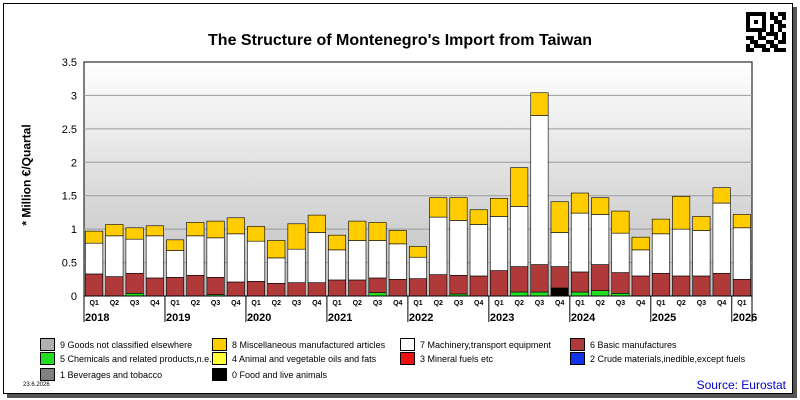 The width and height of the screenshot is (800, 400). What do you see at coordinates (74, 163) in the screenshot?
I see `y-tick-label: 2` at bounding box center [74, 163].